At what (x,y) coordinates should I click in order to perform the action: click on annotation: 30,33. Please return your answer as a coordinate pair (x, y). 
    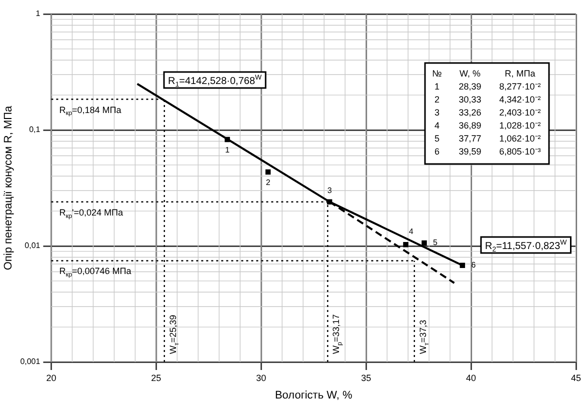
    Looking at the image, I should click on (470, 99).